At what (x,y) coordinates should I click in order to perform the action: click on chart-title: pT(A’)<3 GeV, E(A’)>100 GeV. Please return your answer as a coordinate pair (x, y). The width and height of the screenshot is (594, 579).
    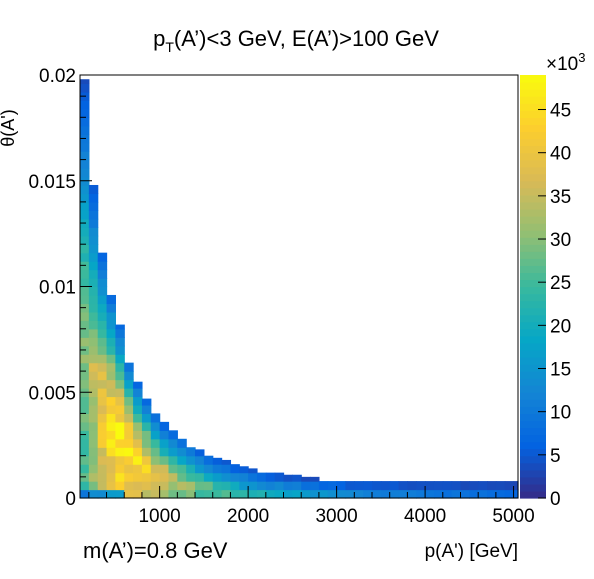
    Looking at the image, I should click on (296, 40).